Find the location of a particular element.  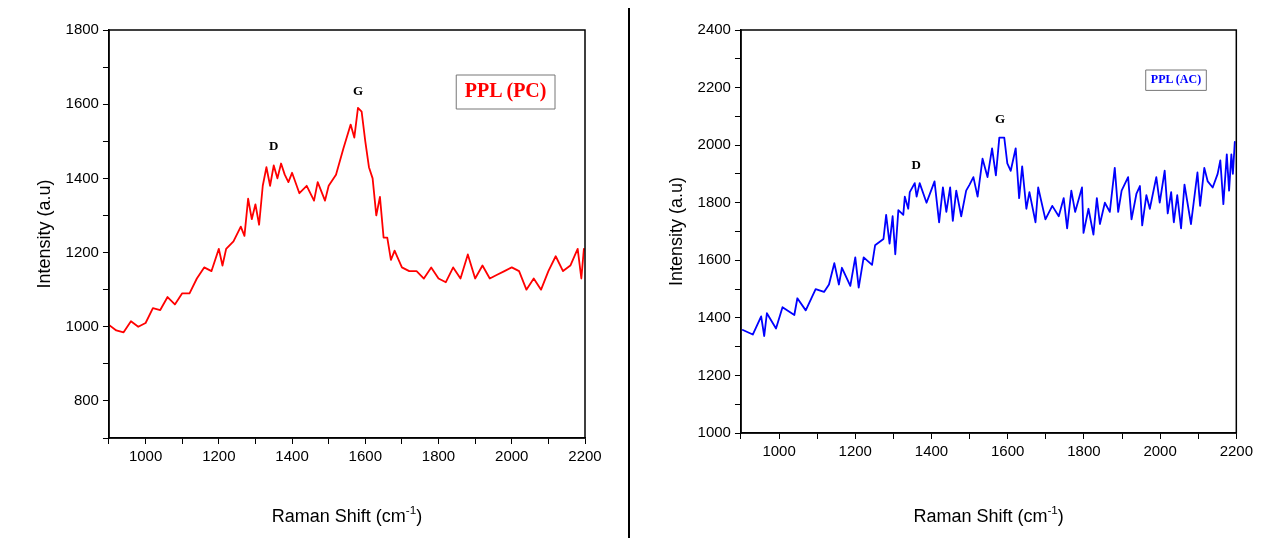

y-tick-label: 2000 is located at coordinates (714, 144).